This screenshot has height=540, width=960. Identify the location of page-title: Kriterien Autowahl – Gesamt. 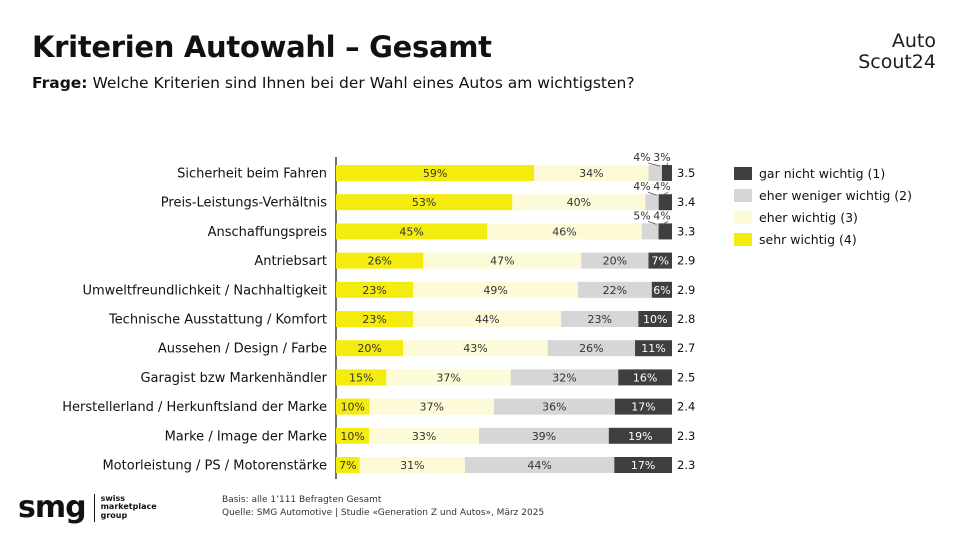
(262, 47).